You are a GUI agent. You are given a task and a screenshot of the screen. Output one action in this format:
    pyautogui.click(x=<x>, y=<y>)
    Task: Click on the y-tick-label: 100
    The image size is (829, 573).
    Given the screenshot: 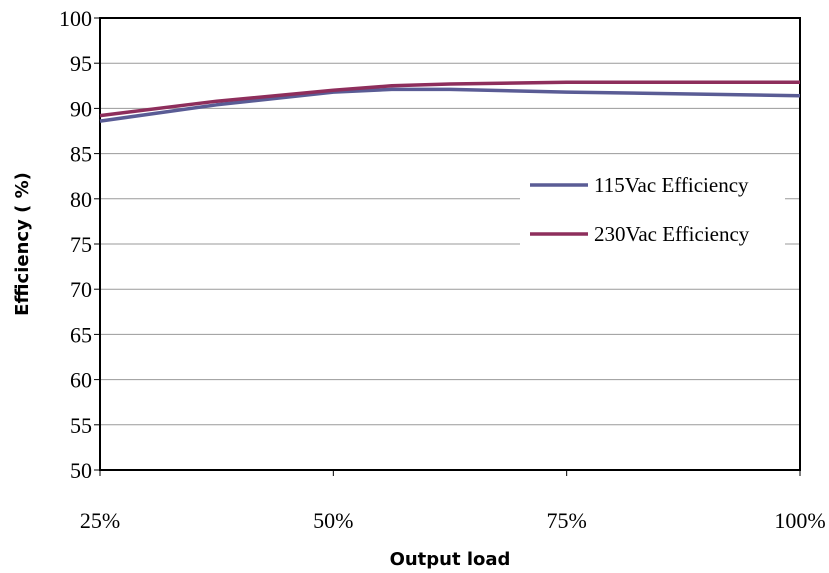 What is the action you would take?
    pyautogui.click(x=75, y=18)
    